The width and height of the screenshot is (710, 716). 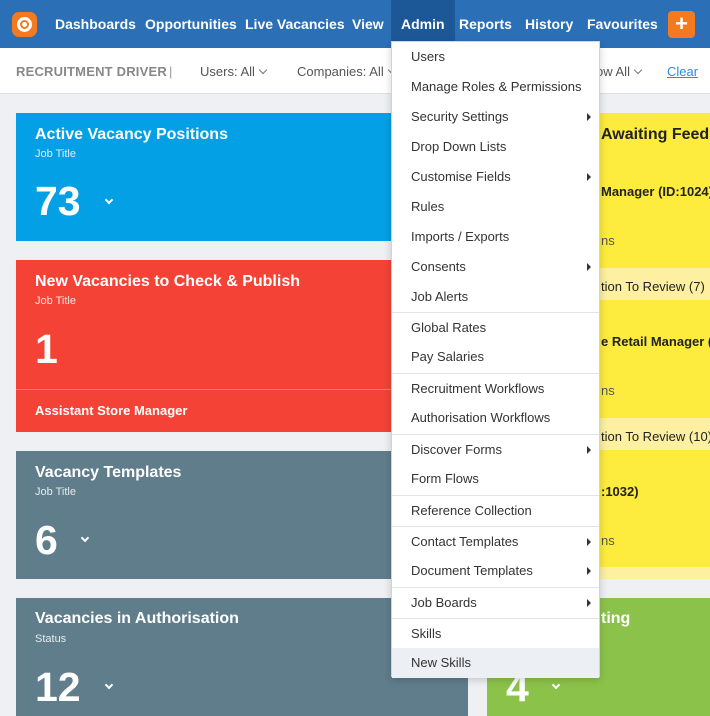 What do you see at coordinates (340, 71) in the screenshot?
I see `companies-filter-label: Companies: All` at bounding box center [340, 71].